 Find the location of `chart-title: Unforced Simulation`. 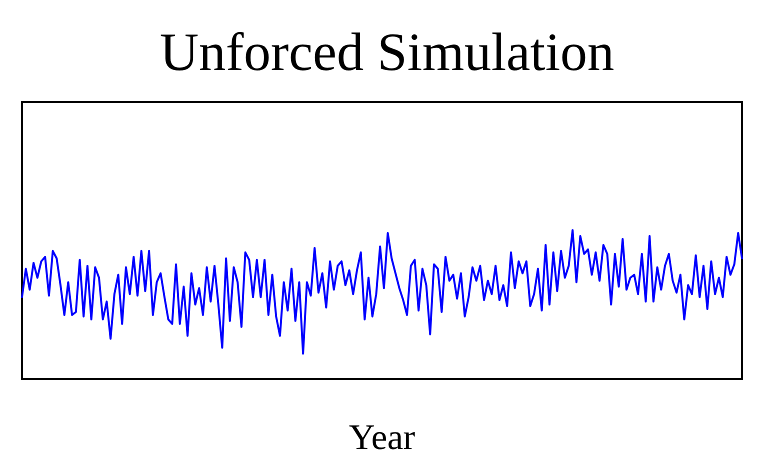

chart-title: Unforced Simulation is located at coordinates (387, 52).